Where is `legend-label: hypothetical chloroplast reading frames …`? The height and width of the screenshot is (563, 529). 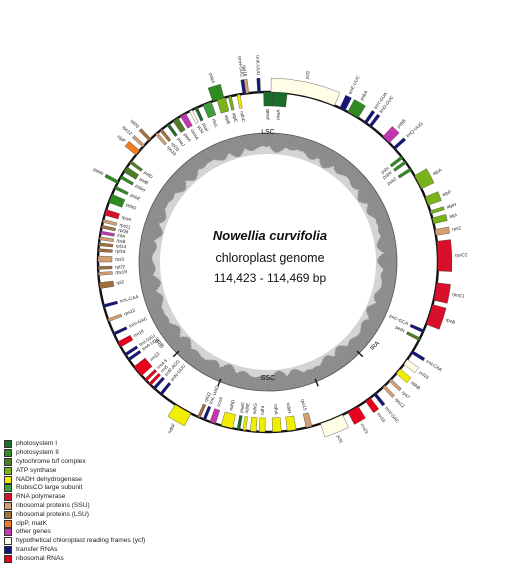 legend-label: hypothetical chloroplast reading frames … is located at coordinates (81, 541).